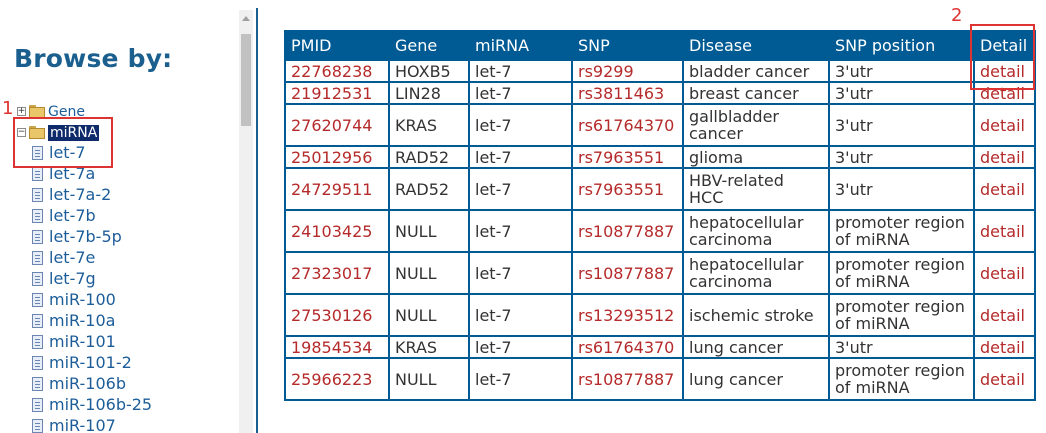 This screenshot has width=1046, height=433. I want to click on collapse-toggle-icon: −, so click(21, 132).